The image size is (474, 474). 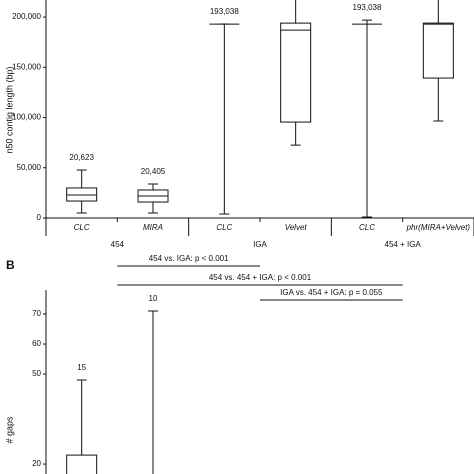 I want to click on x-tick-label: phr(MIRA+Velvet), so click(x=438, y=227).